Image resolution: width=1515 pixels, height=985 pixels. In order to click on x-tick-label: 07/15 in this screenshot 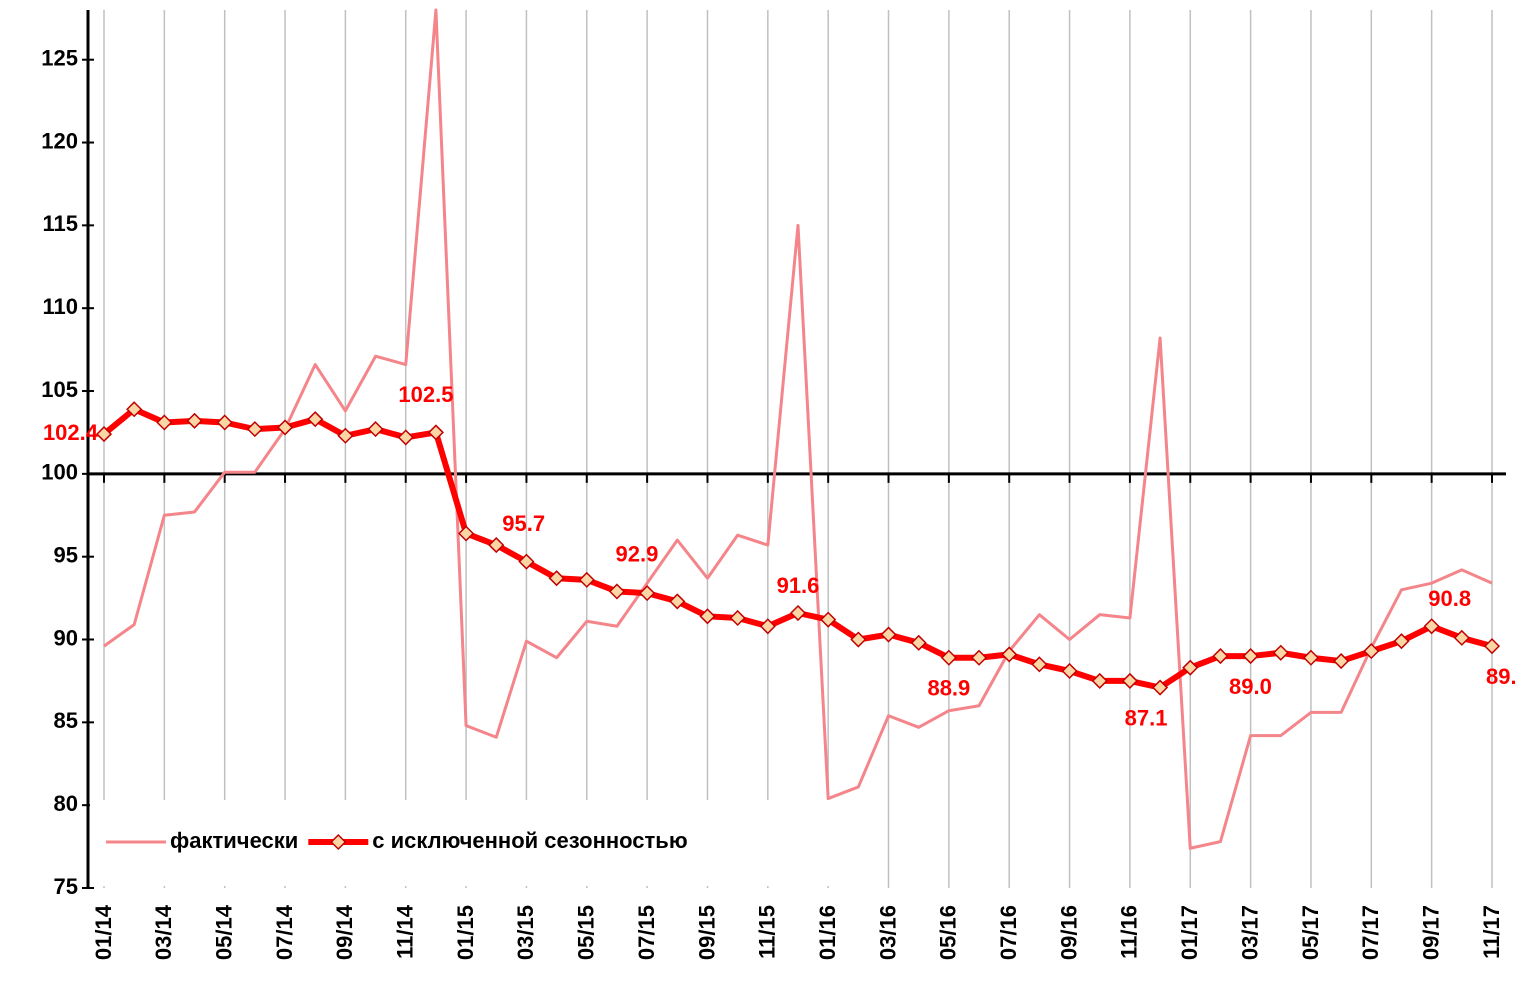, I will do `click(646, 932)`.